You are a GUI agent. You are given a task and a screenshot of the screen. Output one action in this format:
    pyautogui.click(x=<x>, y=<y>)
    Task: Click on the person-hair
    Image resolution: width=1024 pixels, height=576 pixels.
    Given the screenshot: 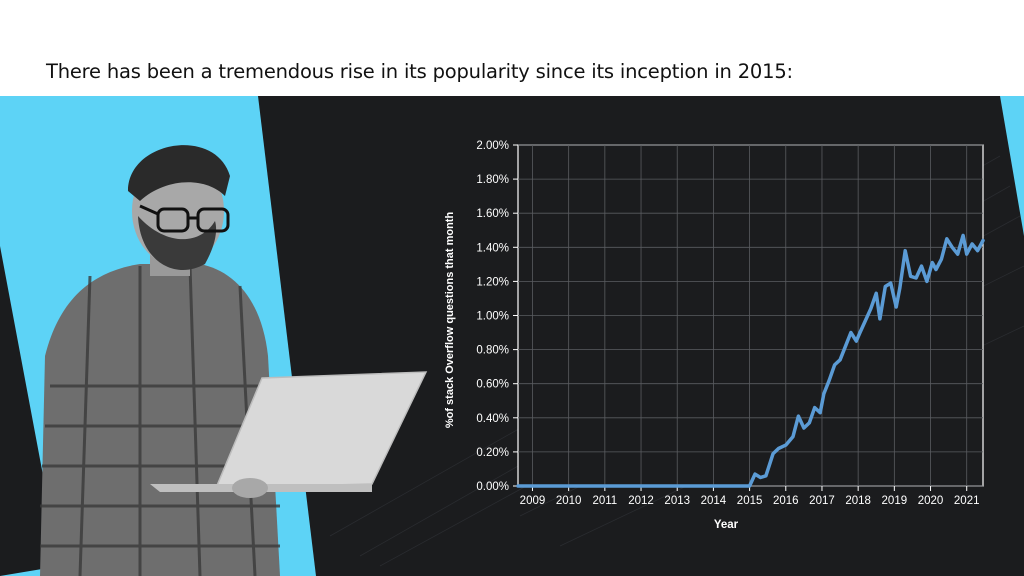 What is the action you would take?
    pyautogui.click(x=179, y=173)
    